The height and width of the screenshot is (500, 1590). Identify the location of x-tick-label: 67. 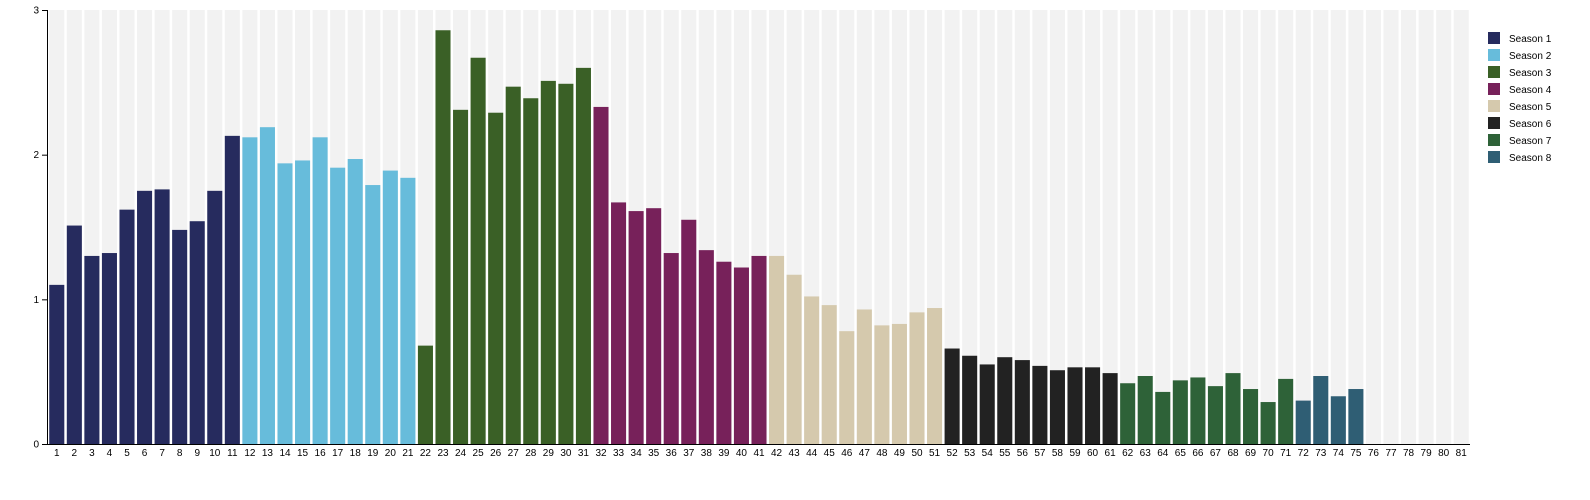
(1216, 453).